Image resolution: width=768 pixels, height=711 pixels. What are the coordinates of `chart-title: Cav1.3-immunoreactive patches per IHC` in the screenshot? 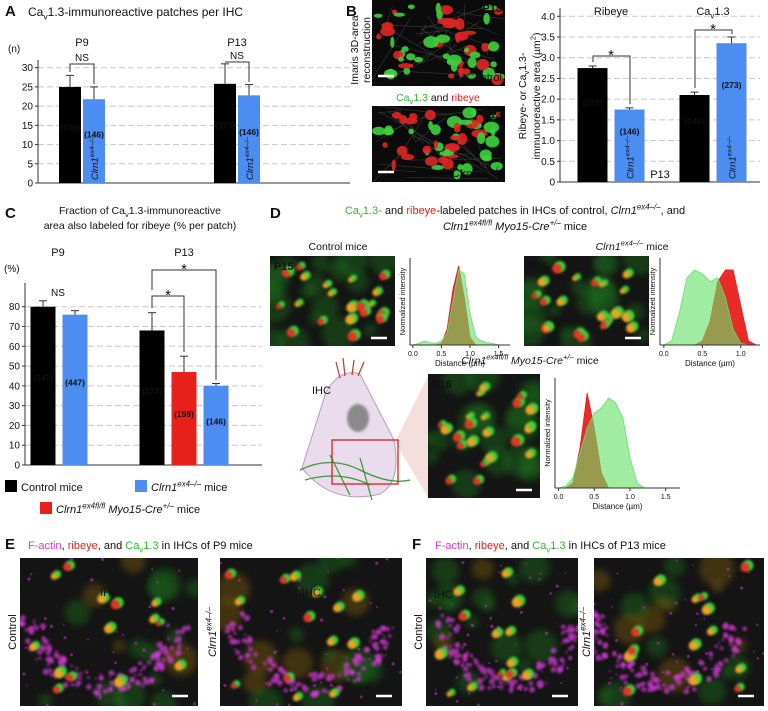 It's located at (135, 13).